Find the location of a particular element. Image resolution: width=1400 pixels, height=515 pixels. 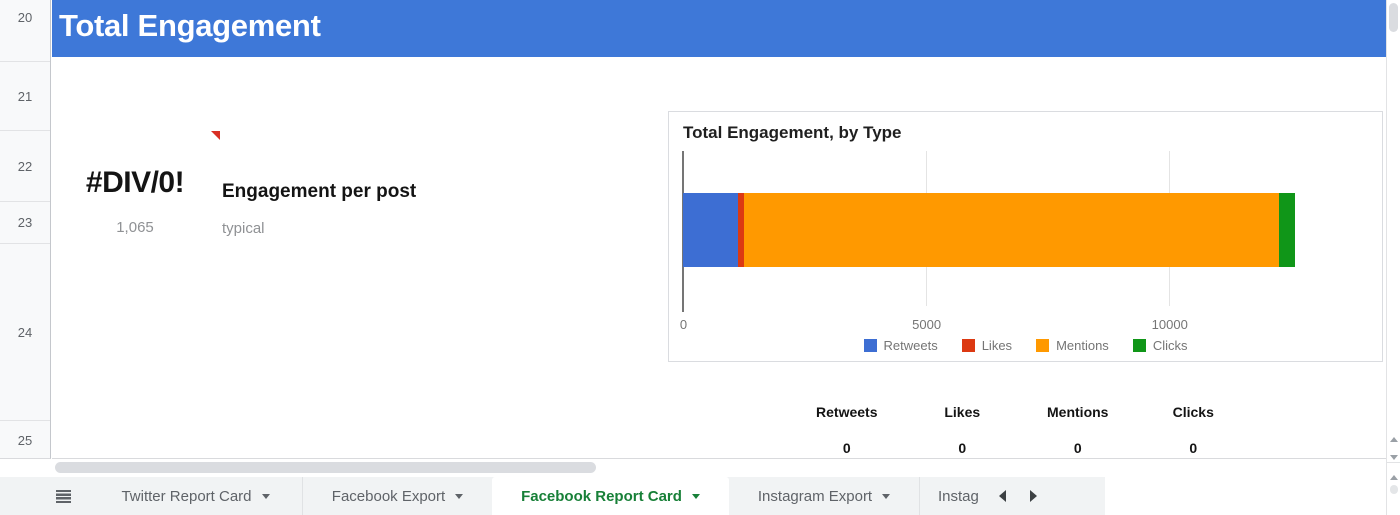

chart-title: Total Engagement, by Type is located at coordinates (792, 132).